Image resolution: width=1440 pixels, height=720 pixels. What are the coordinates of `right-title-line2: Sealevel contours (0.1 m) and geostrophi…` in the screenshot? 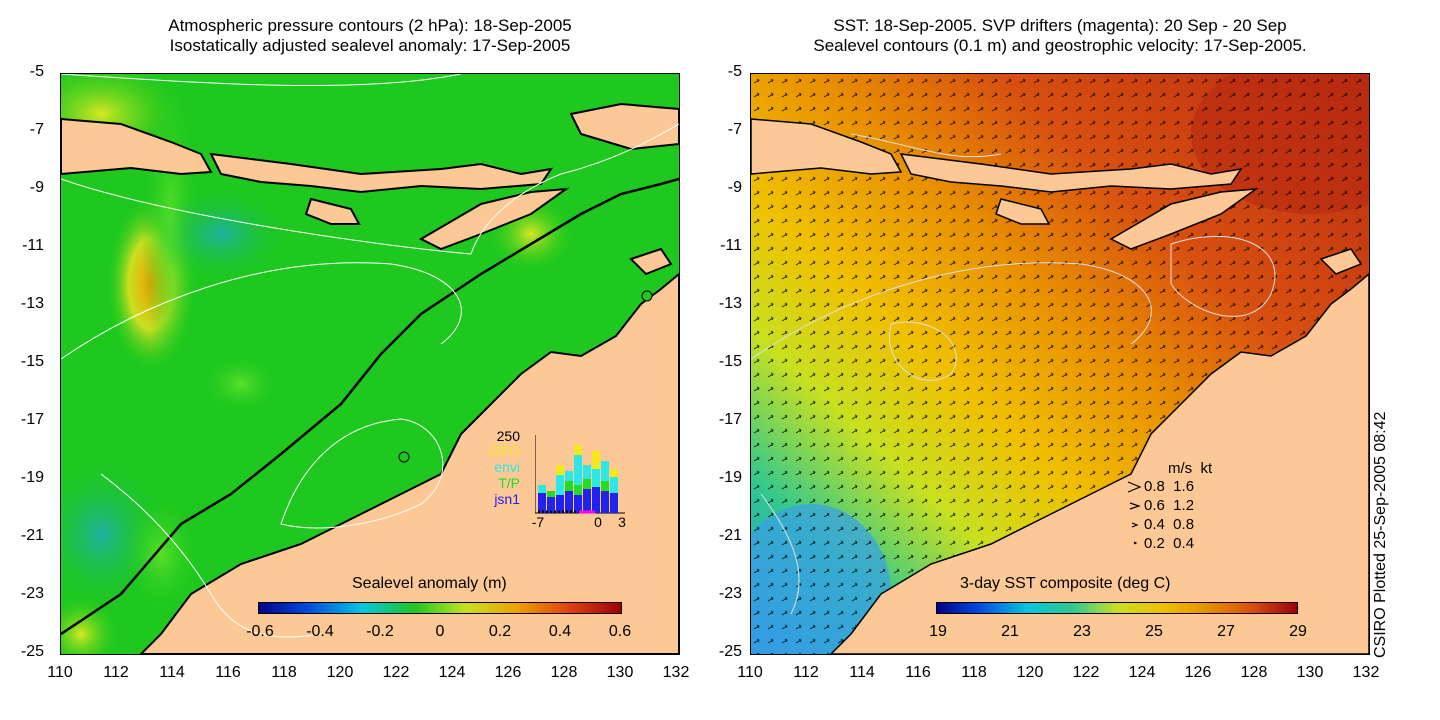 It's located at (1060, 45).